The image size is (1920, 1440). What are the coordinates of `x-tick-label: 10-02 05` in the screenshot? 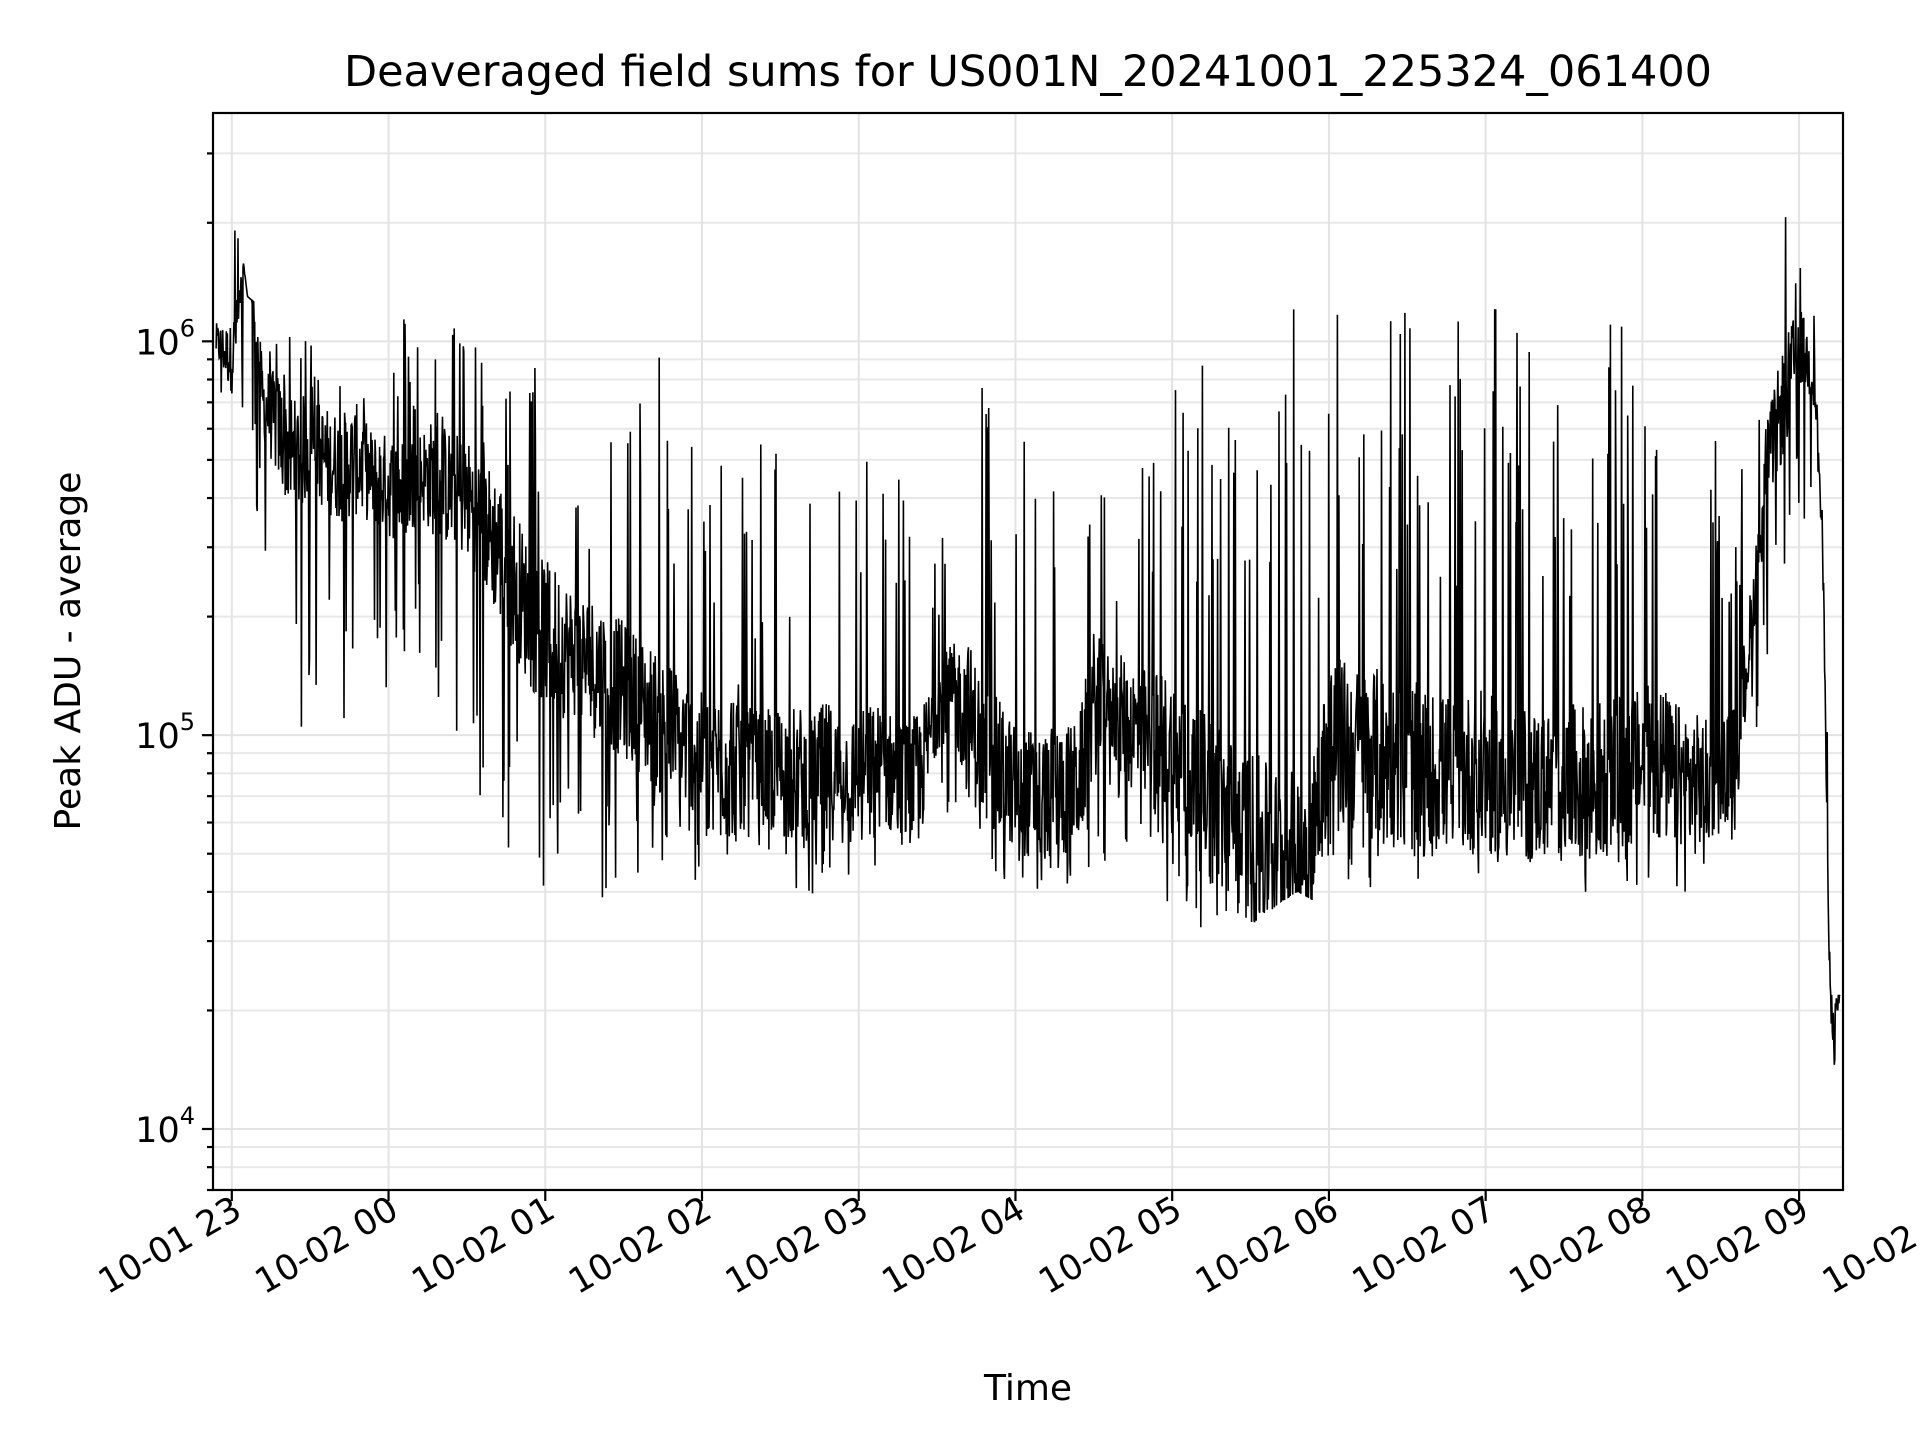 It's located at (1110, 1245).